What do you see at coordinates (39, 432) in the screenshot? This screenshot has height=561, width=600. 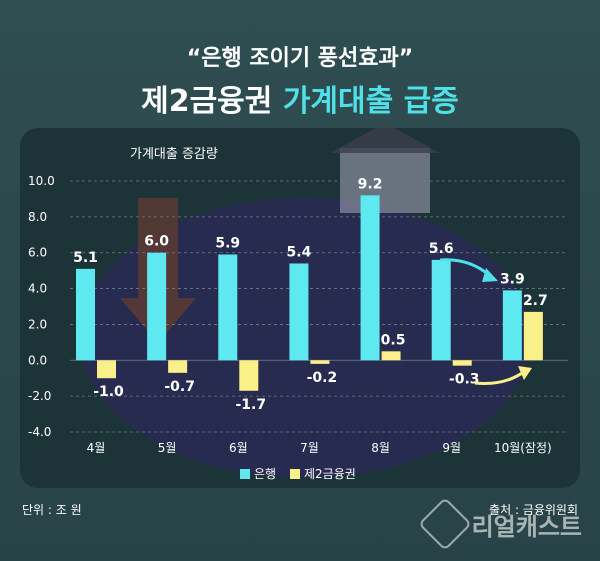 I see `y-tick-label: -4.0` at bounding box center [39, 432].